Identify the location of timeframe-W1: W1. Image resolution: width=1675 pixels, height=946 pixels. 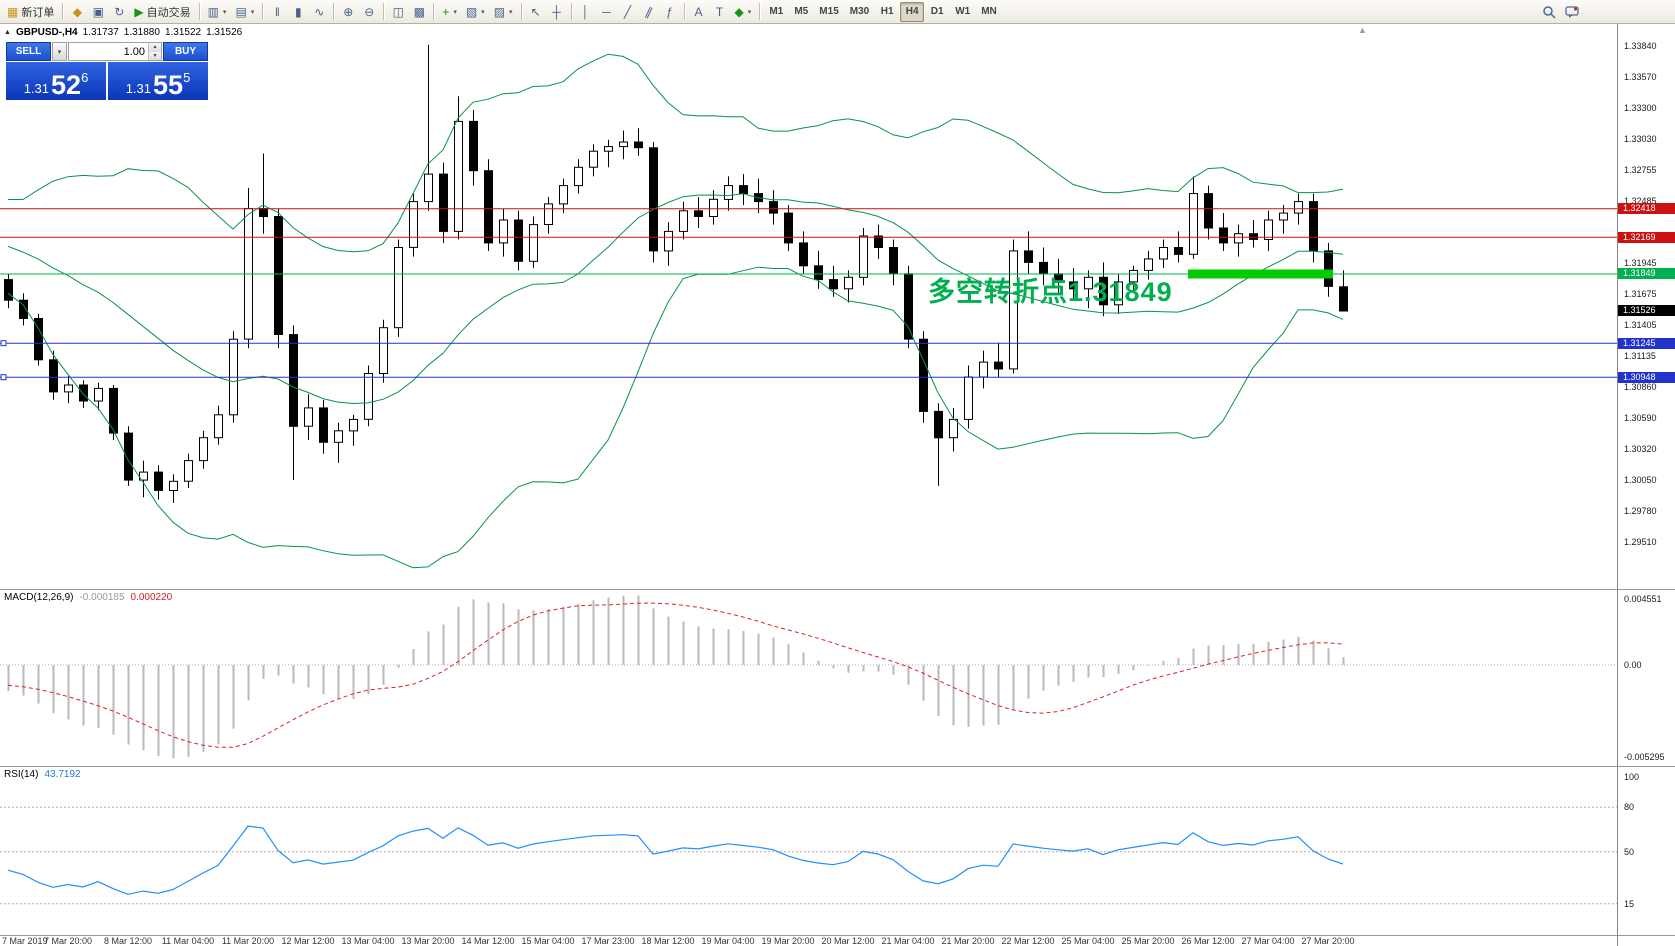
(962, 12).